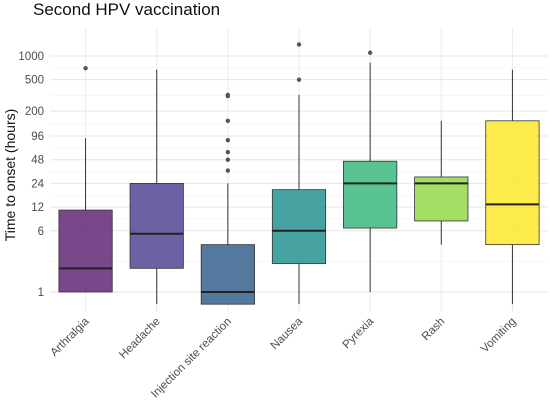  I want to click on x-tick-label: Injection site reaction, so click(191, 358).